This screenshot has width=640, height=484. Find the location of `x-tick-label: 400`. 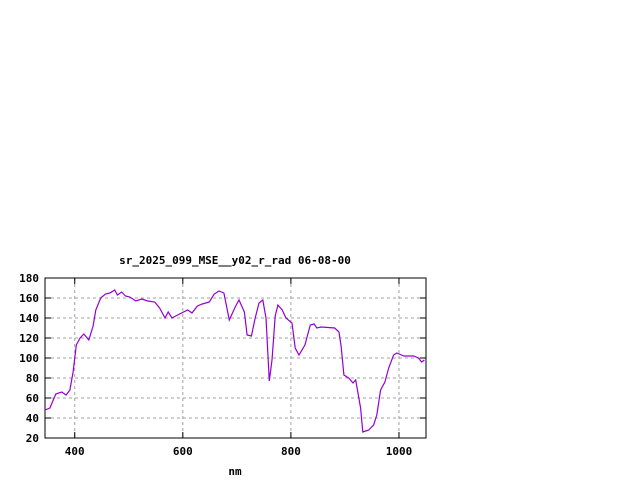

x-tick-label: 400 is located at coordinates (75, 451).